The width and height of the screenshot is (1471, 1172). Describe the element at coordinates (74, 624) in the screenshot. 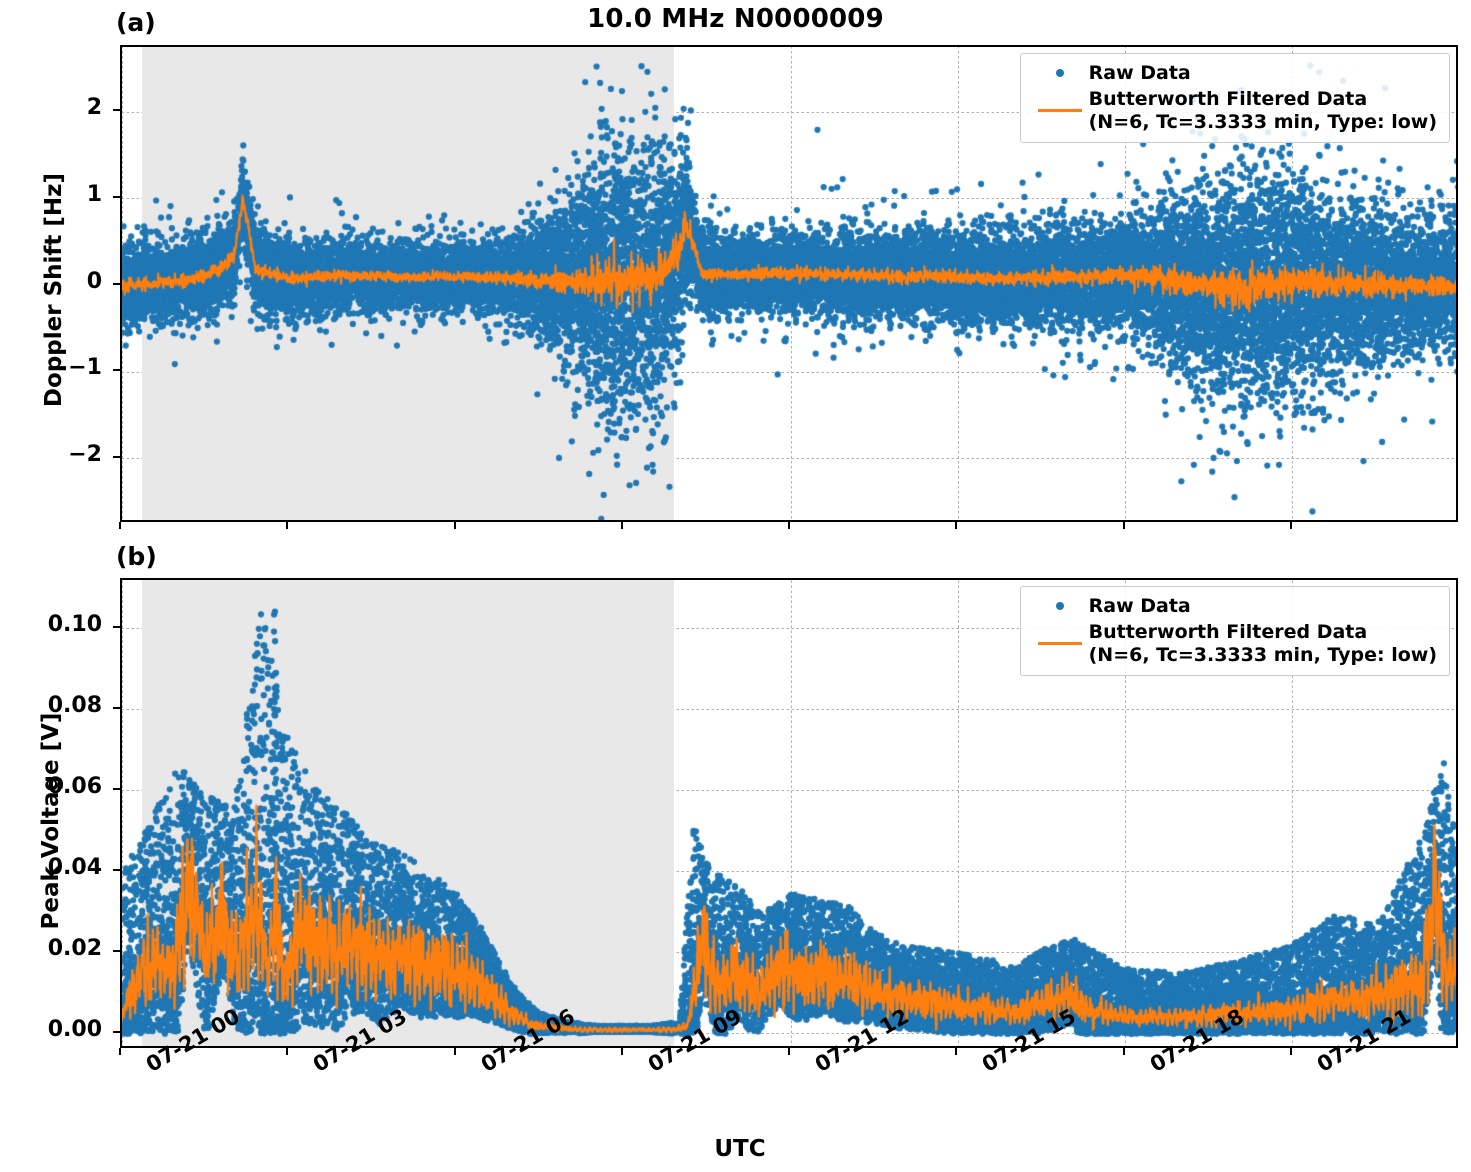

I see `y-tick-label: 0.10` at that location.